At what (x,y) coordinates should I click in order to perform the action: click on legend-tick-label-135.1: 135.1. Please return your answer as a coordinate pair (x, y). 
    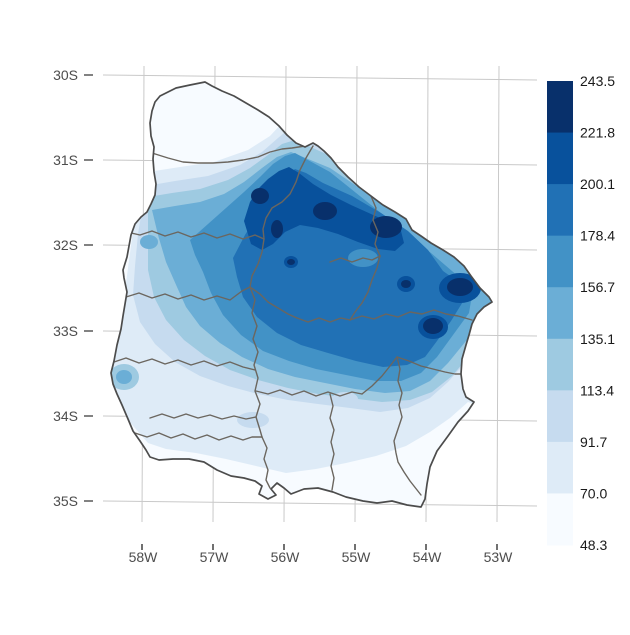
    Looking at the image, I should click on (597, 339).